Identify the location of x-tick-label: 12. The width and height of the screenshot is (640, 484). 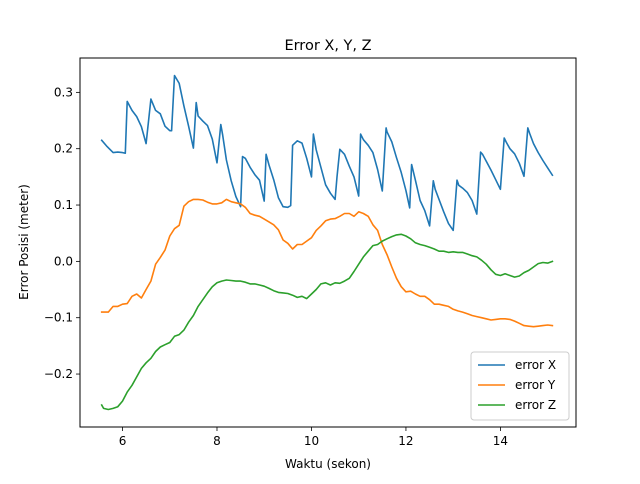
(405, 441).